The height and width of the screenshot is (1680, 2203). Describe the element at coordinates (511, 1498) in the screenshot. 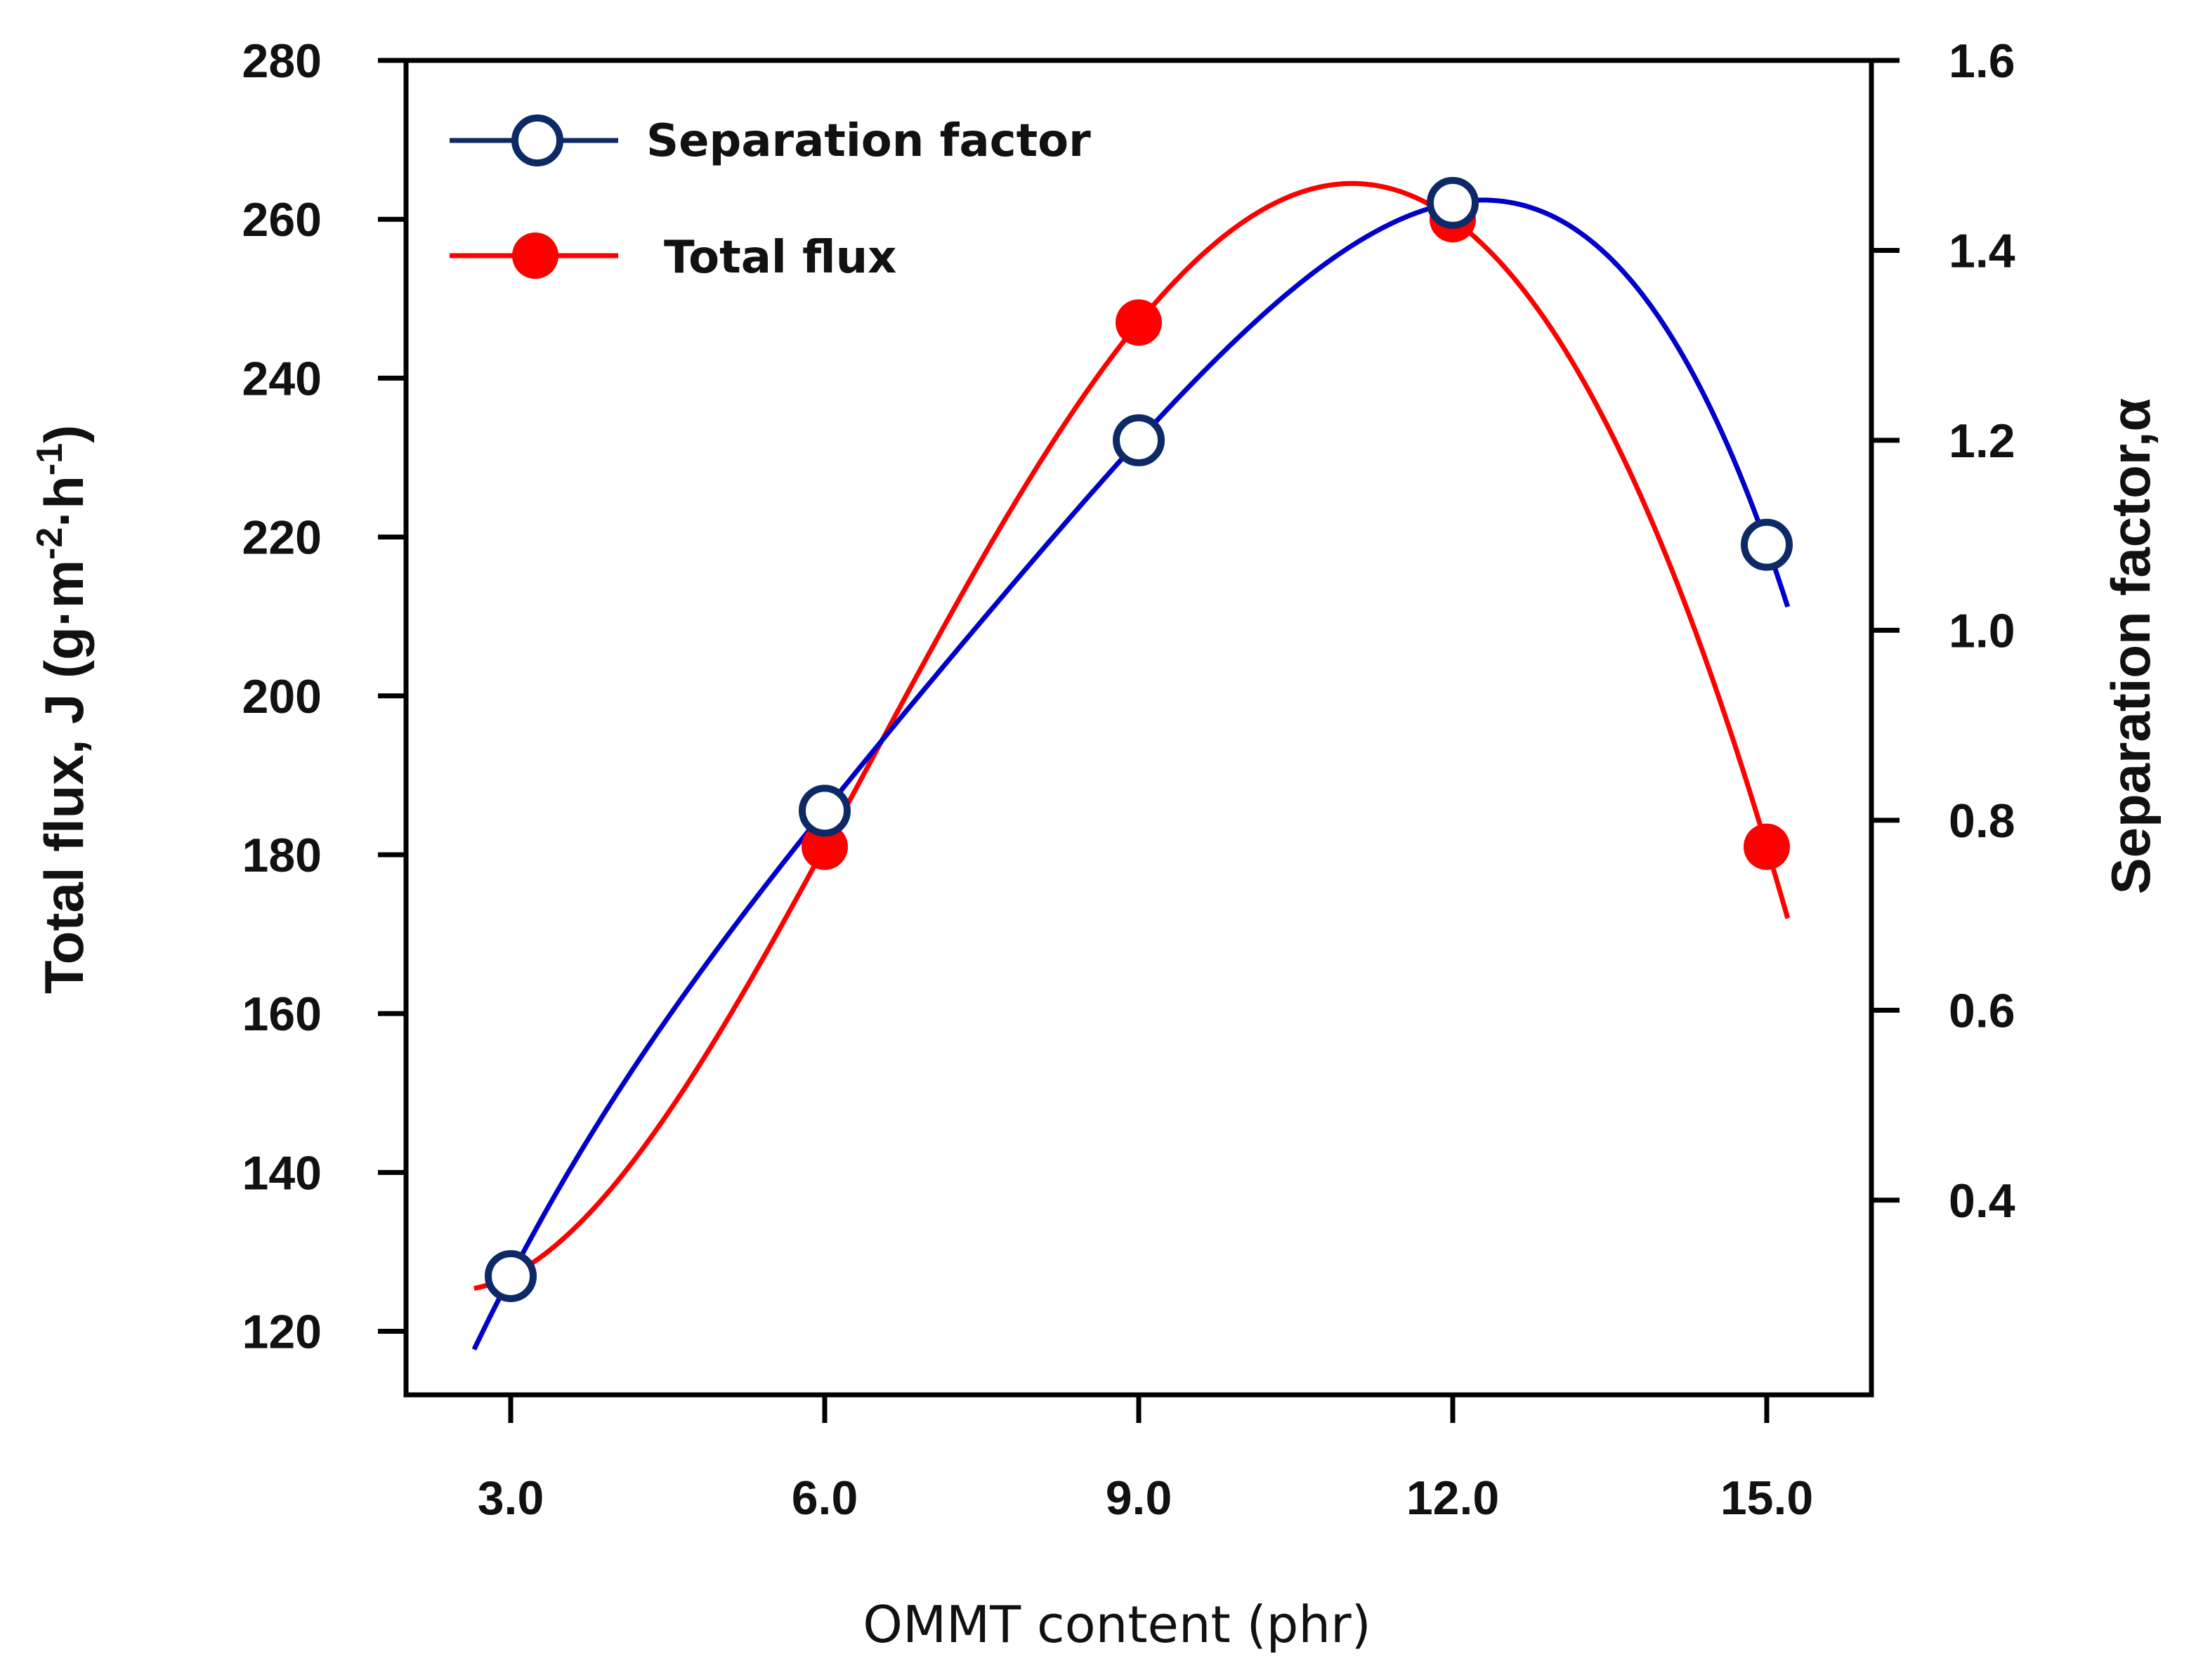

I see `x-tick-label: 3.0` at that location.